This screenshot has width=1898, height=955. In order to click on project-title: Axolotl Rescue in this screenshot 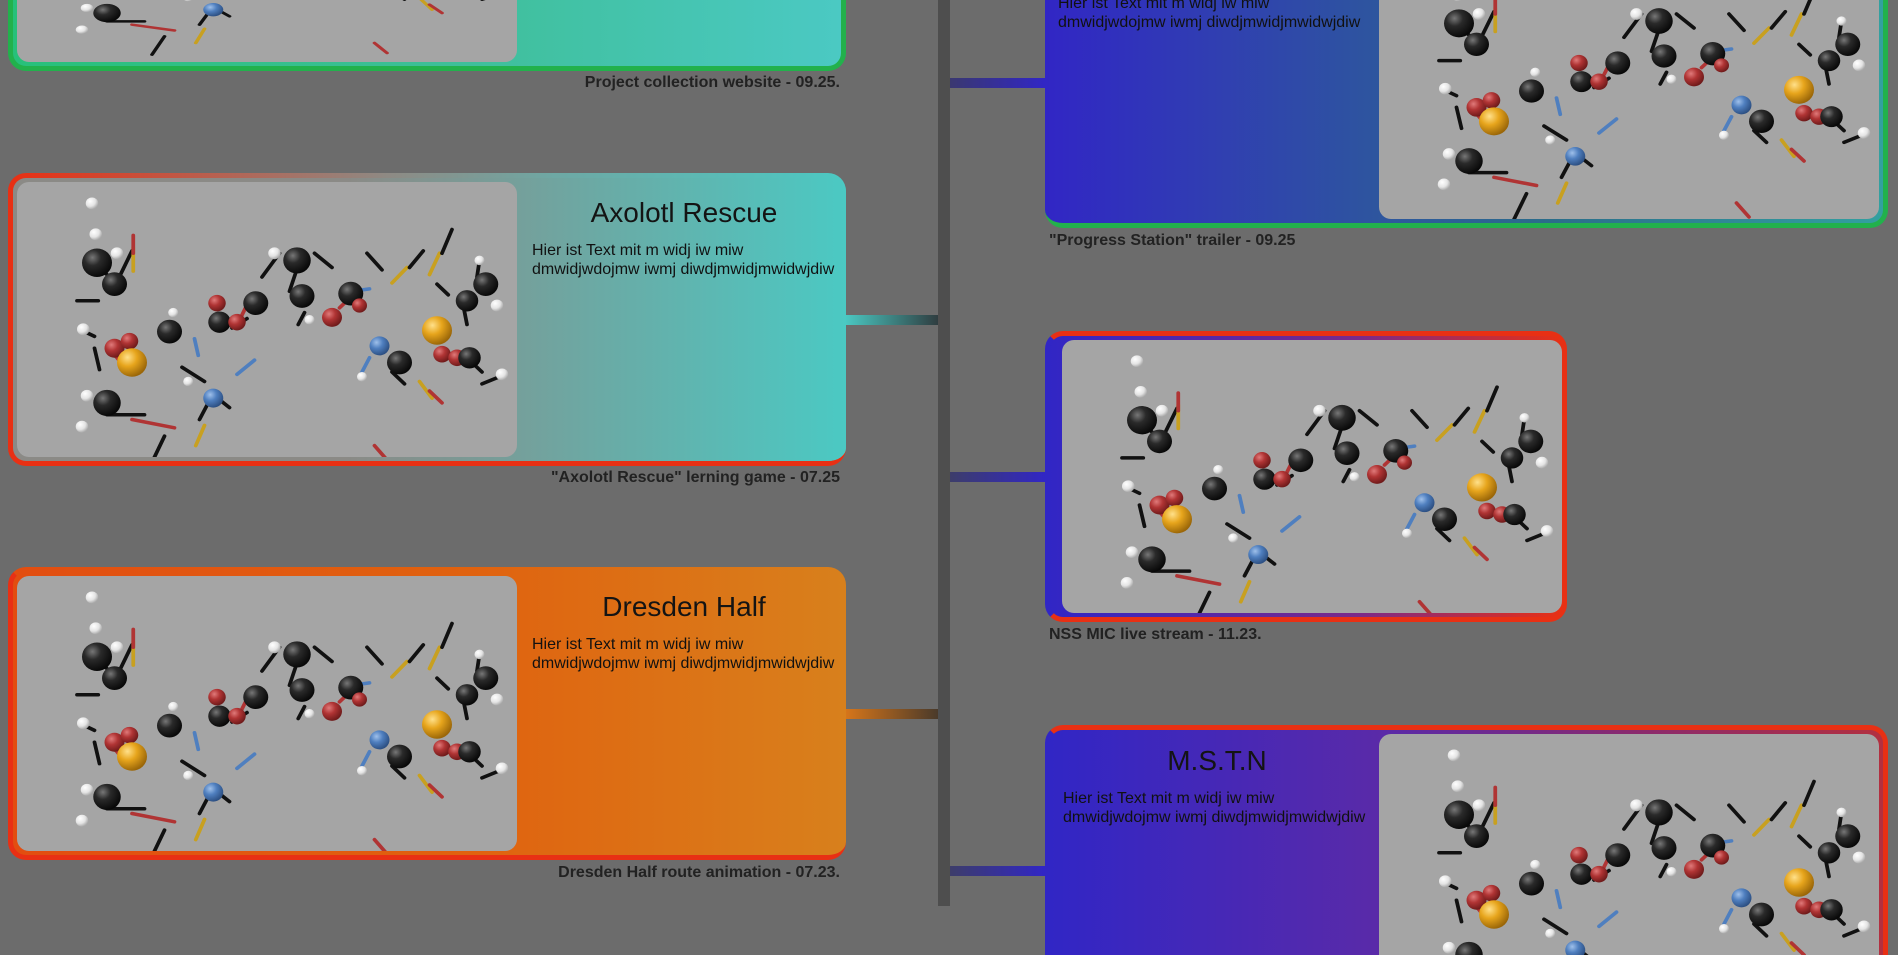, I will do `click(684, 212)`.